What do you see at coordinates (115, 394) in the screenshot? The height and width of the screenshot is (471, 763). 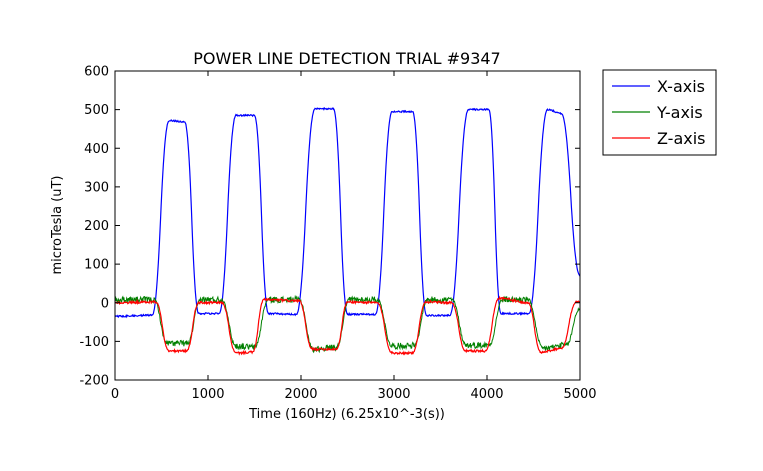 I see `x-tick-label: 0` at bounding box center [115, 394].